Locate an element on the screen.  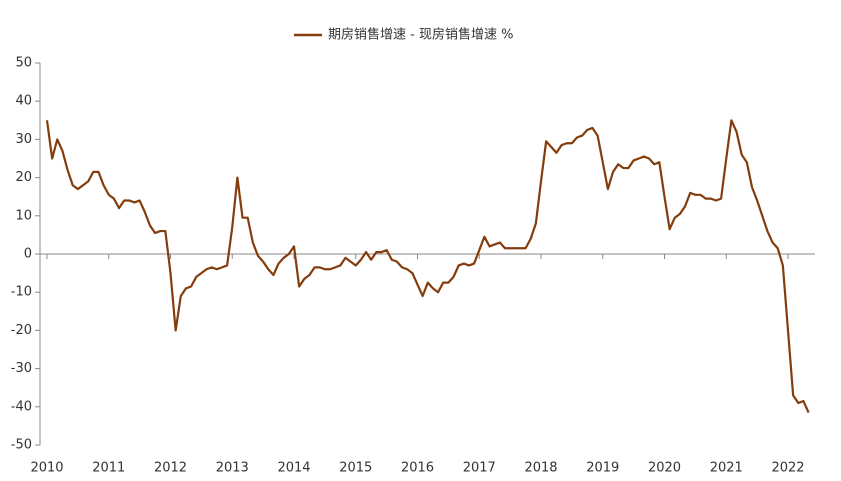
x-tick-label: 2021 is located at coordinates (726, 468).